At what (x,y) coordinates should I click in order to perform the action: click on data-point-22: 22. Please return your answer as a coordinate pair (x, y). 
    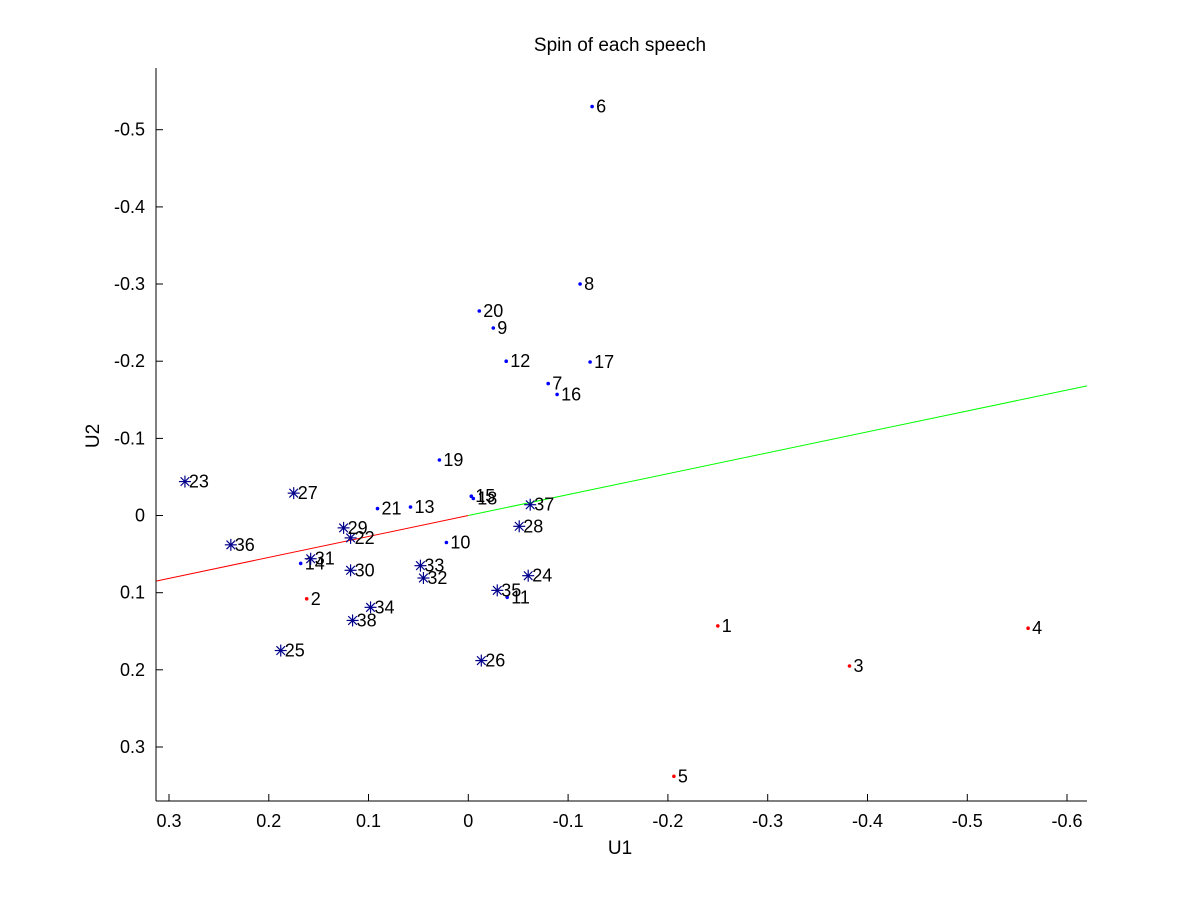
    Looking at the image, I should click on (359, 538).